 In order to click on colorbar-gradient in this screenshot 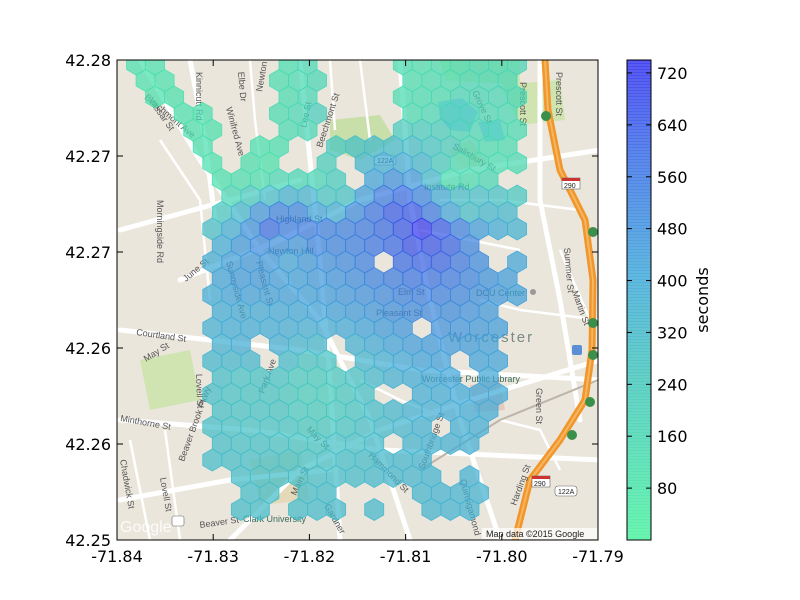, I will do `click(639, 300)`.